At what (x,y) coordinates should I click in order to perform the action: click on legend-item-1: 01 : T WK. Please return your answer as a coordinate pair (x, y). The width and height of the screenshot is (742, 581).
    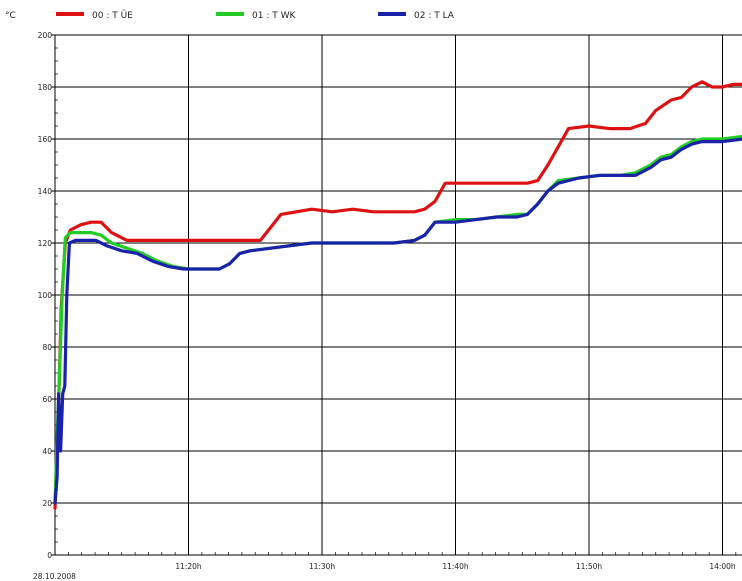
    Looking at the image, I should click on (256, 16).